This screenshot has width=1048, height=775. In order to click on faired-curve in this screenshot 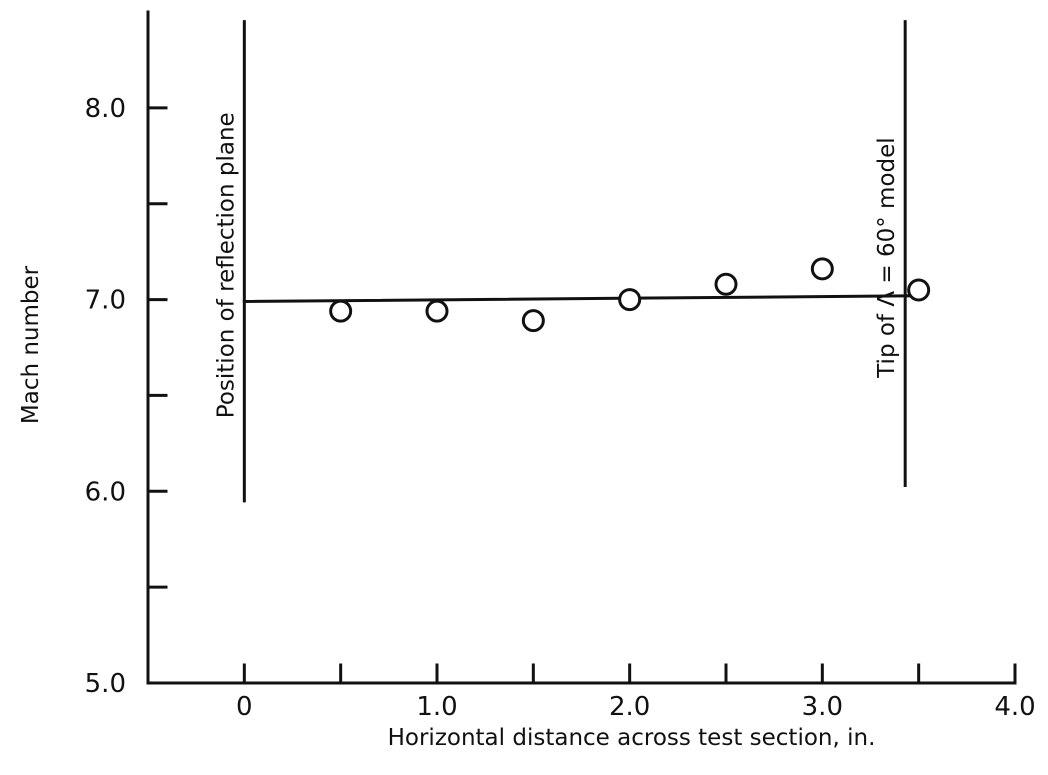, I will do `click(581, 299)`.